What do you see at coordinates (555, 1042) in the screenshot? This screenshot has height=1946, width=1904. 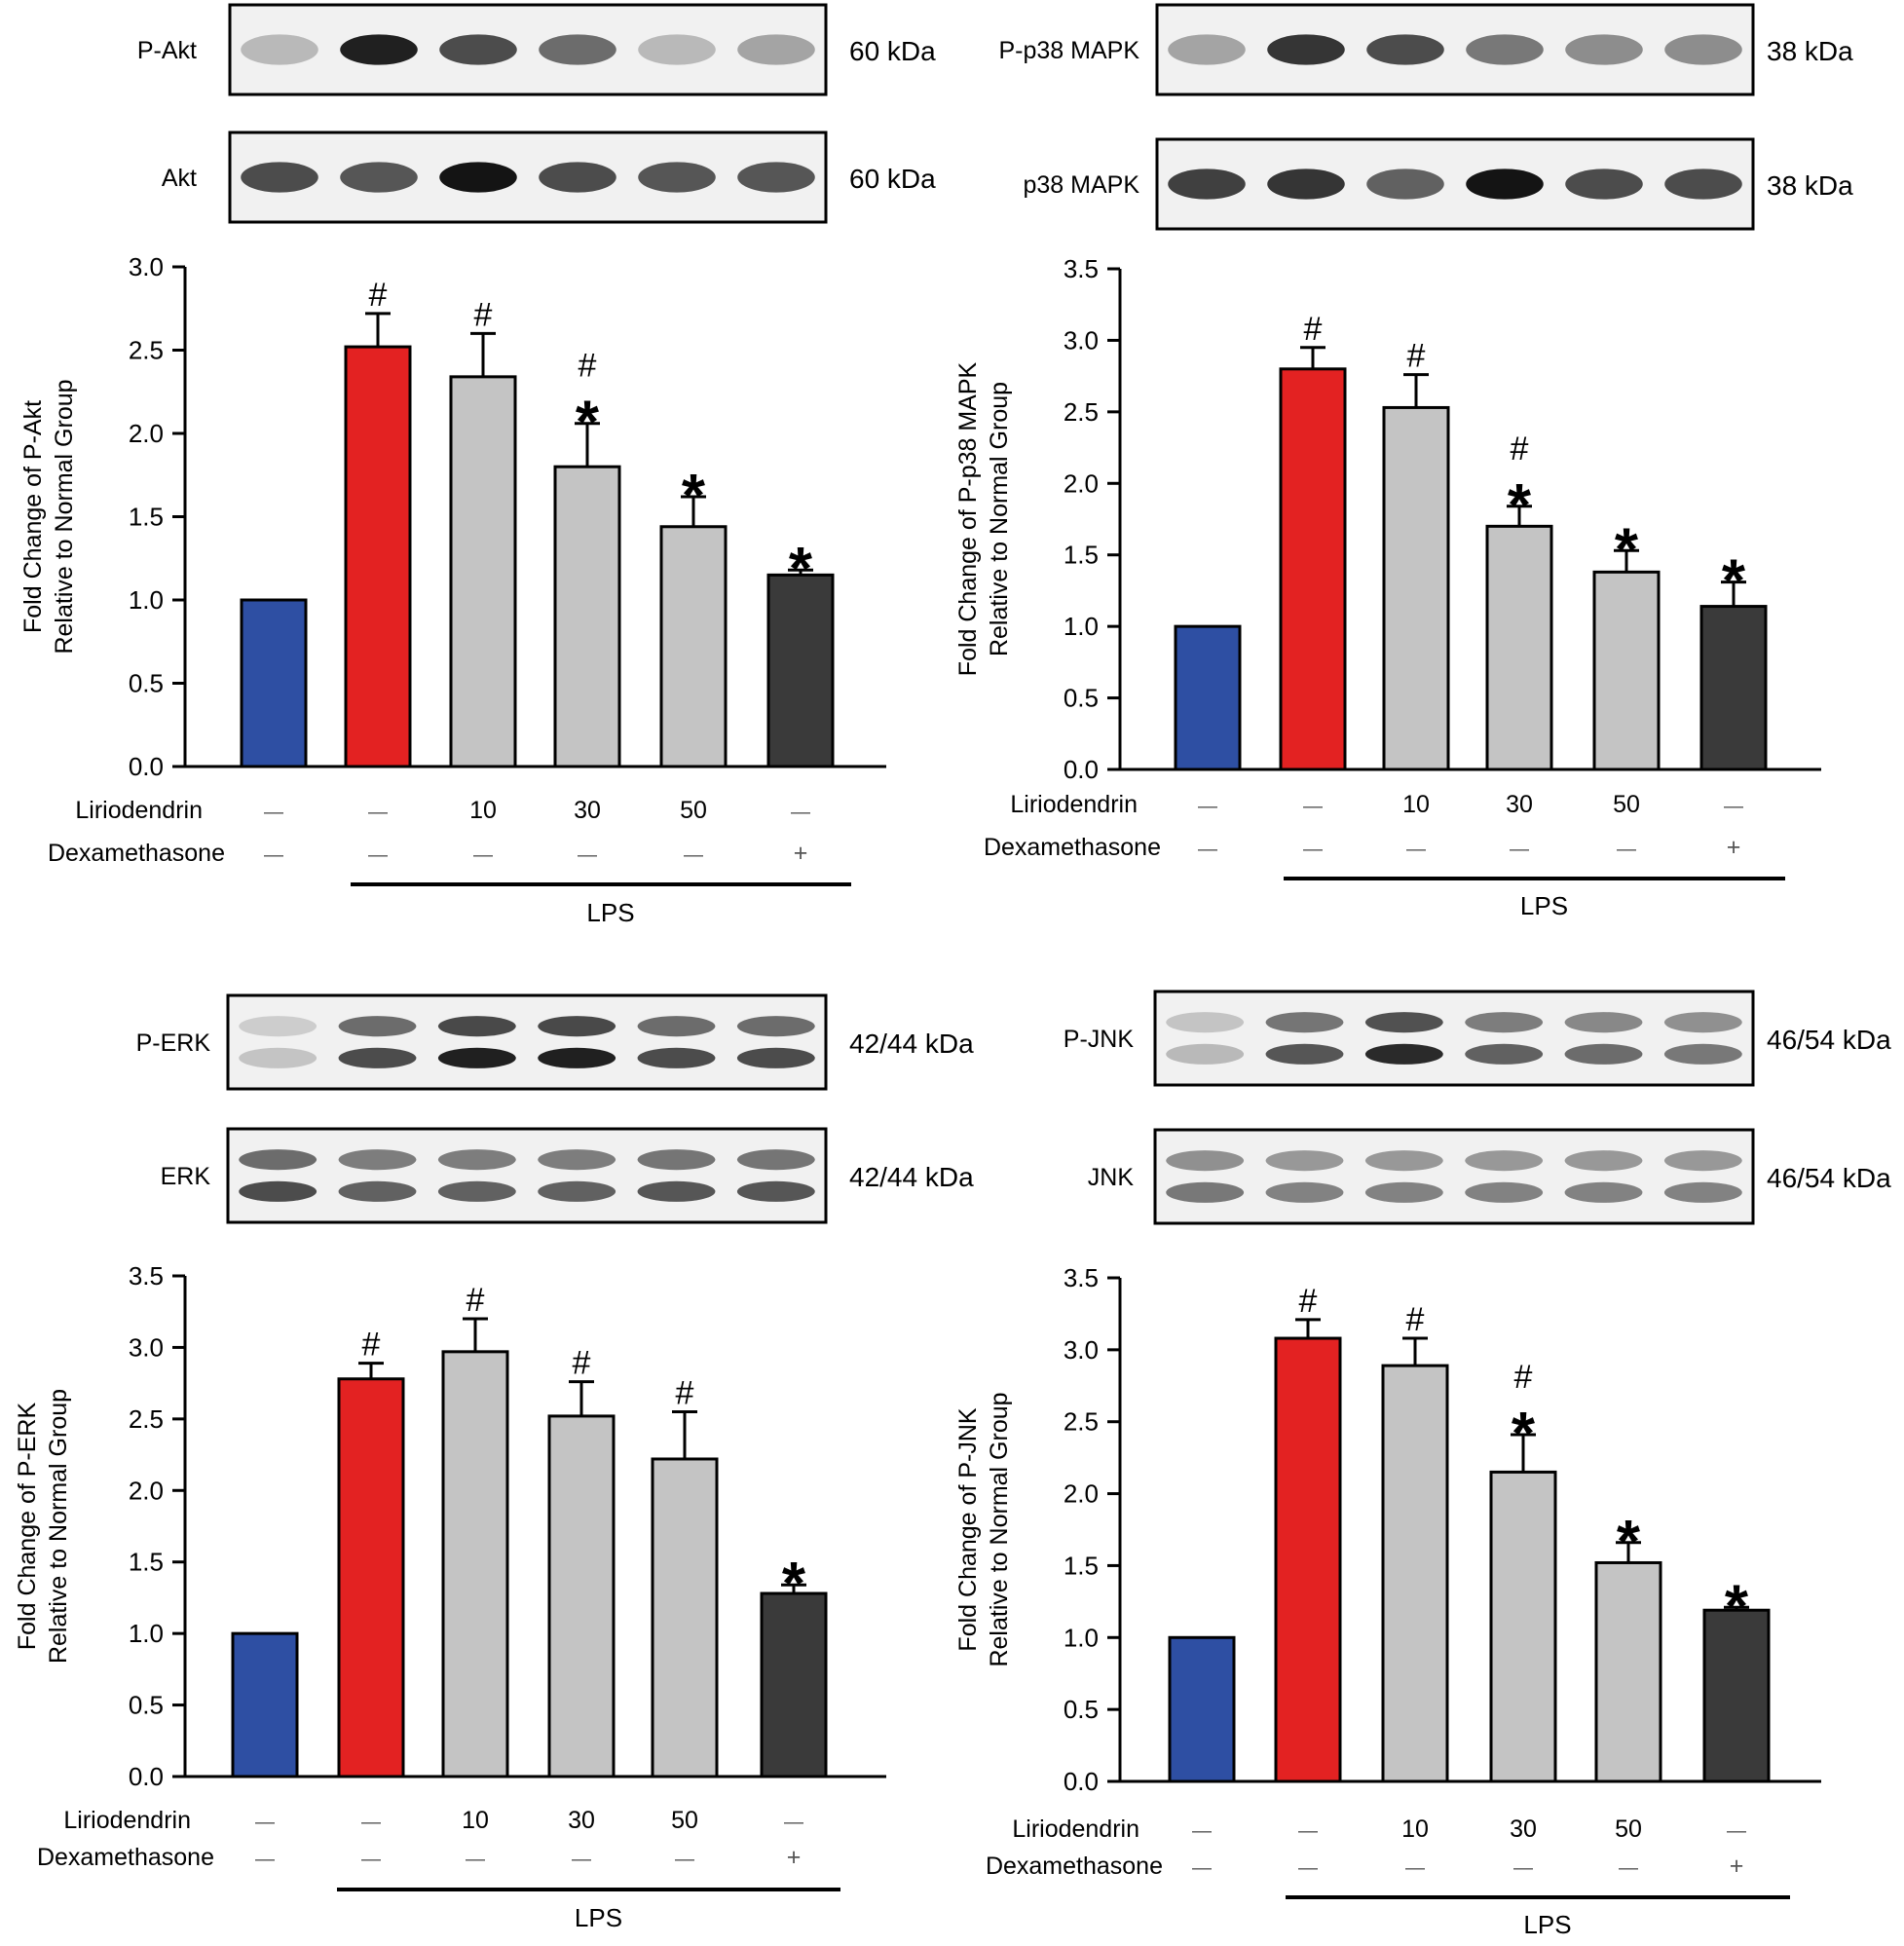 I see `blot-p-erk: P-ERK 42/44 kDa` at bounding box center [555, 1042].